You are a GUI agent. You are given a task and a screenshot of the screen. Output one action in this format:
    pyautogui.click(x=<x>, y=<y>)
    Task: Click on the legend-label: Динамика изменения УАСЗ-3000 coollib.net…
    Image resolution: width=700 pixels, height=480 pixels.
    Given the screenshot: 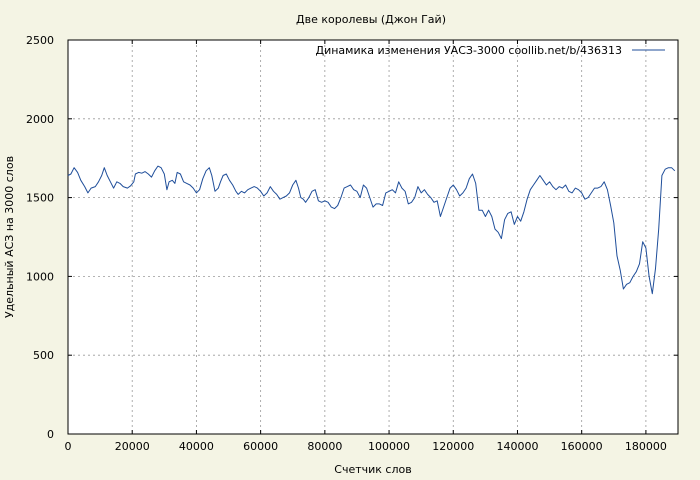 What is the action you would take?
    pyautogui.click(x=469, y=50)
    